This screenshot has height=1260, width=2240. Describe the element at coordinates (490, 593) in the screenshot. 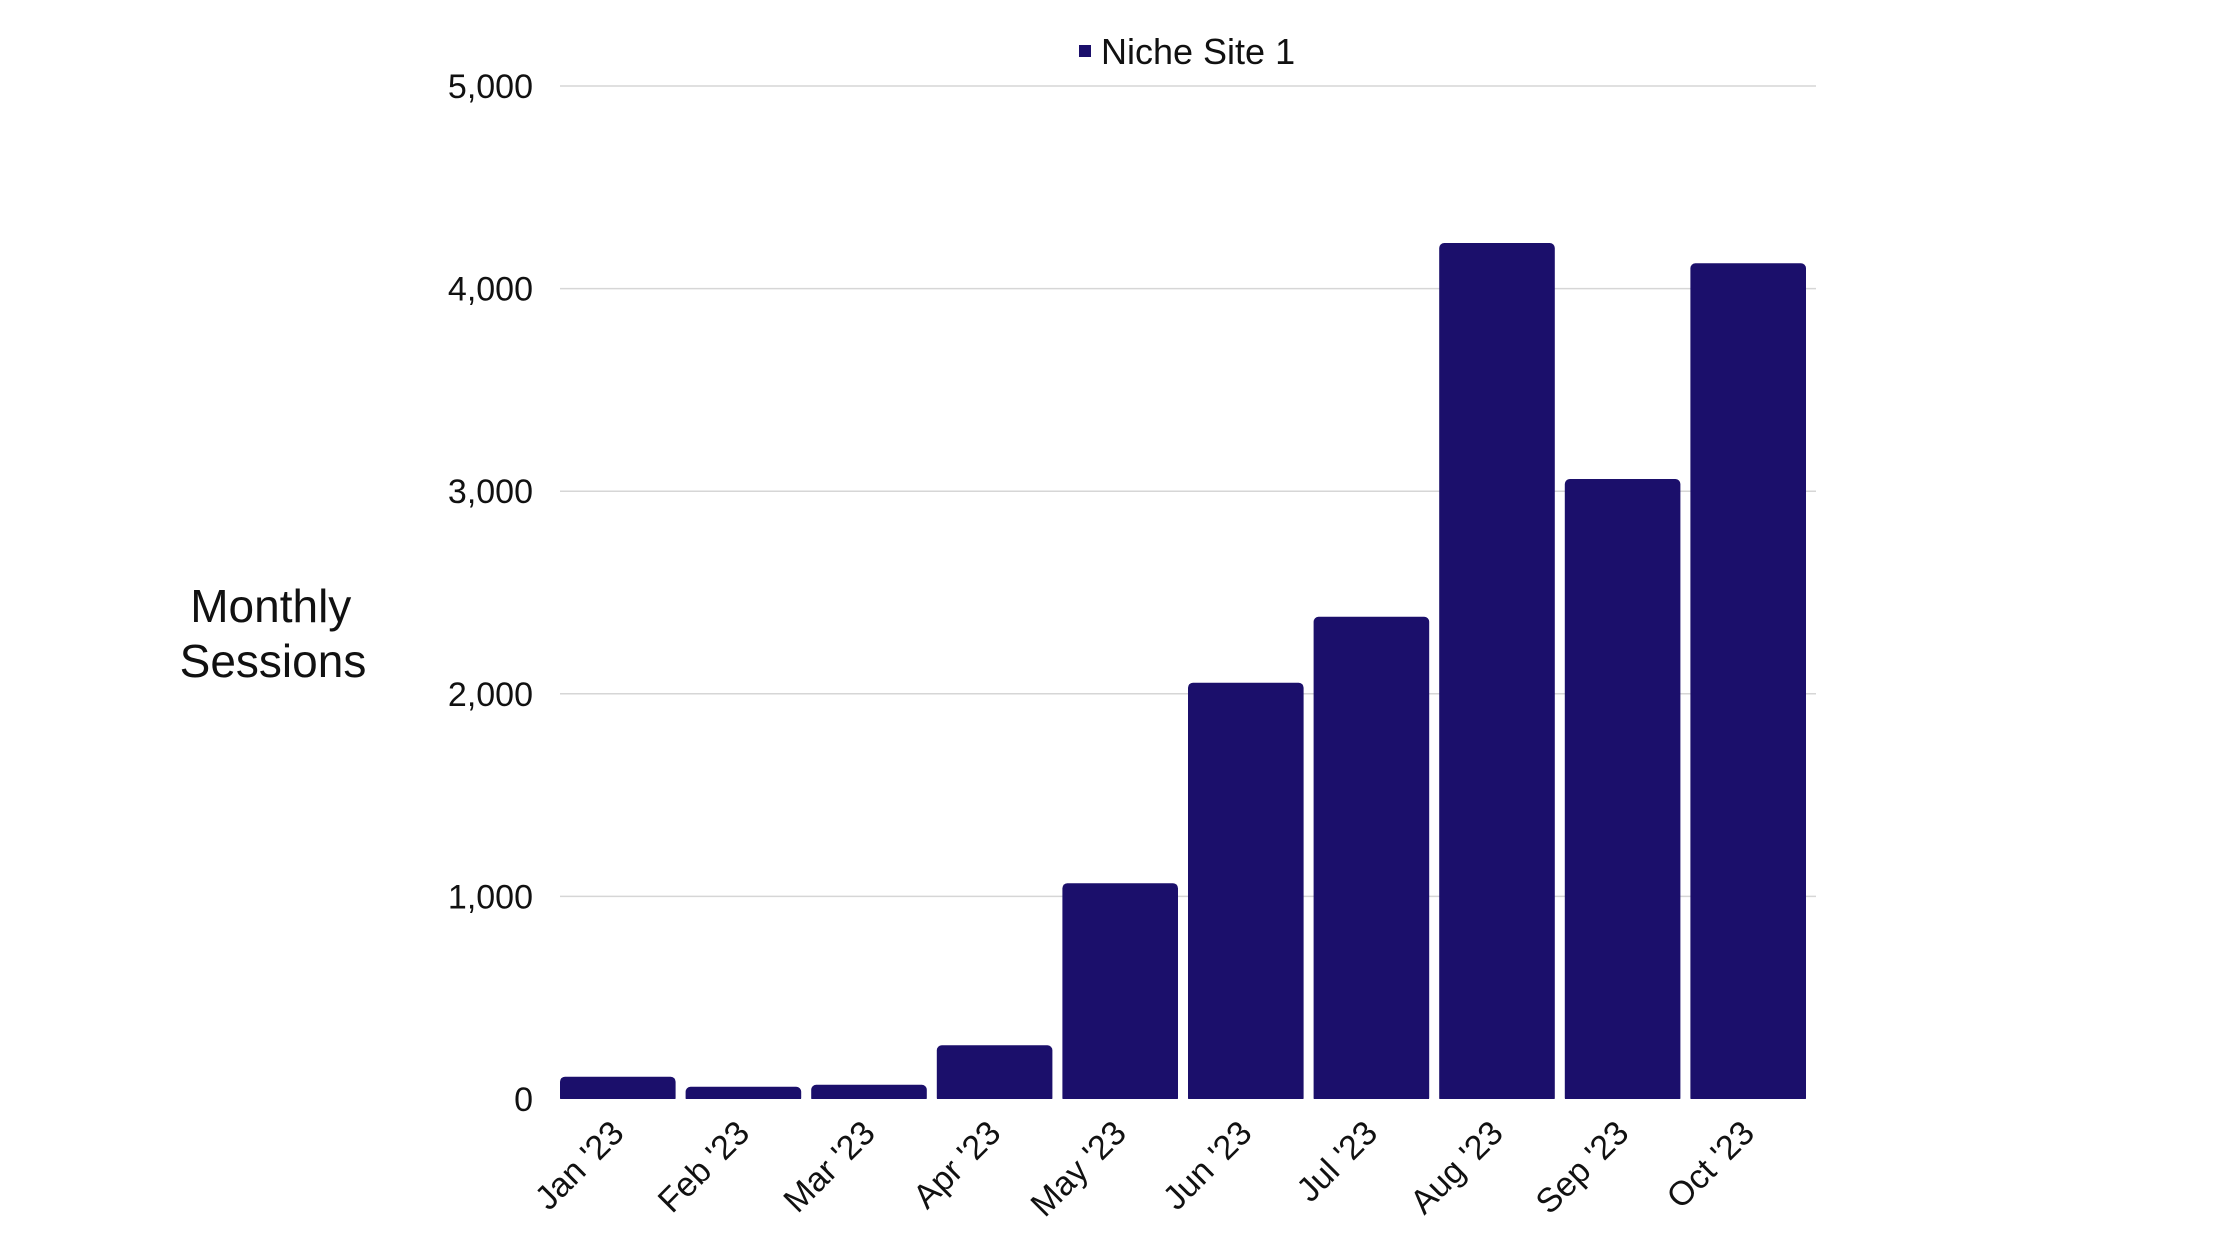

I see `y-axis-ticks: 0 1,000 2,000 3,000 4,000 5,000` at that location.